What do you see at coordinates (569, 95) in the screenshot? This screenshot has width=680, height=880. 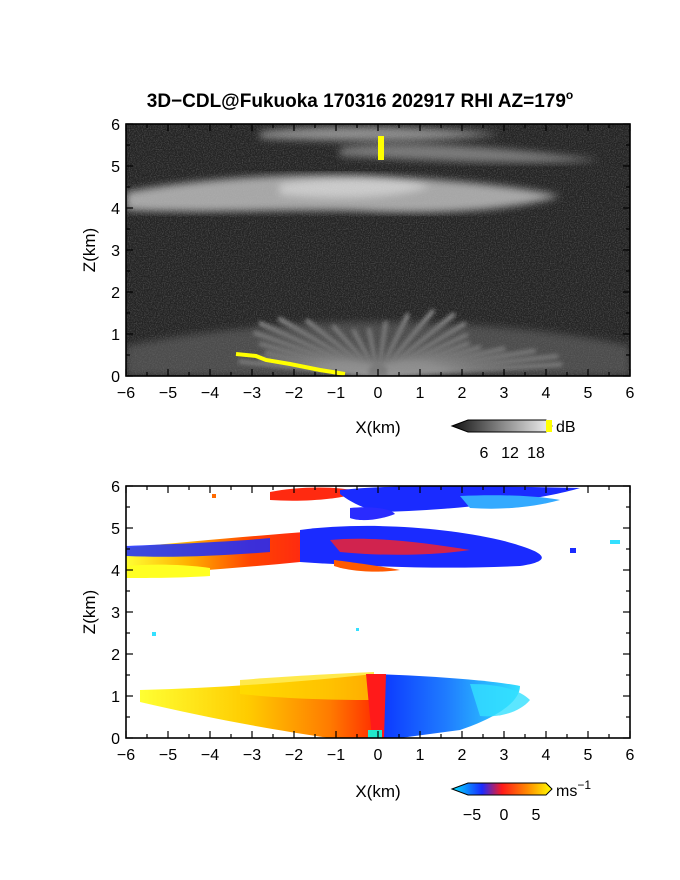 I see `degree-superscript: o` at bounding box center [569, 95].